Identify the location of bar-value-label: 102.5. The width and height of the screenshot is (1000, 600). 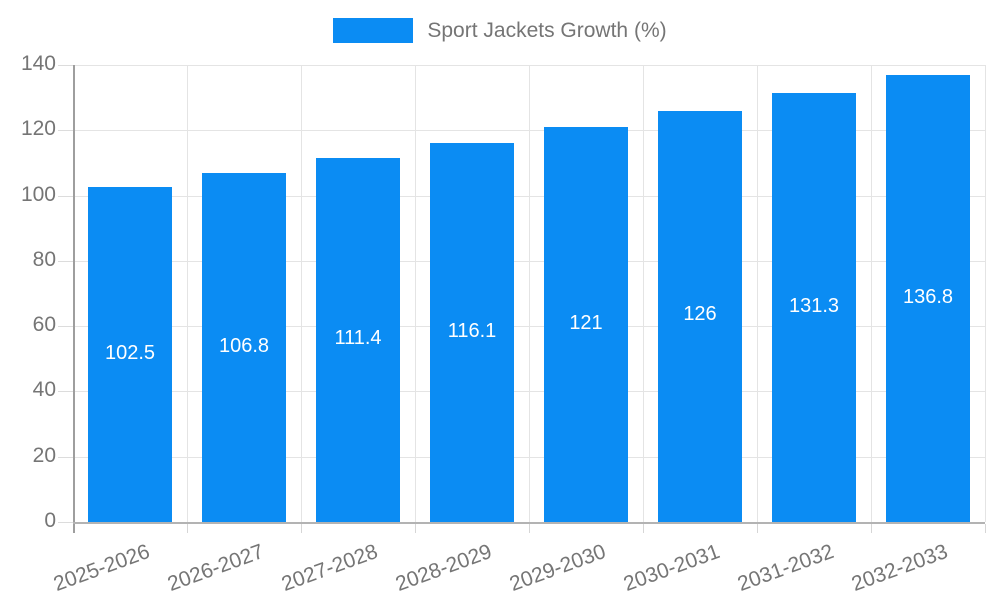
(130, 352).